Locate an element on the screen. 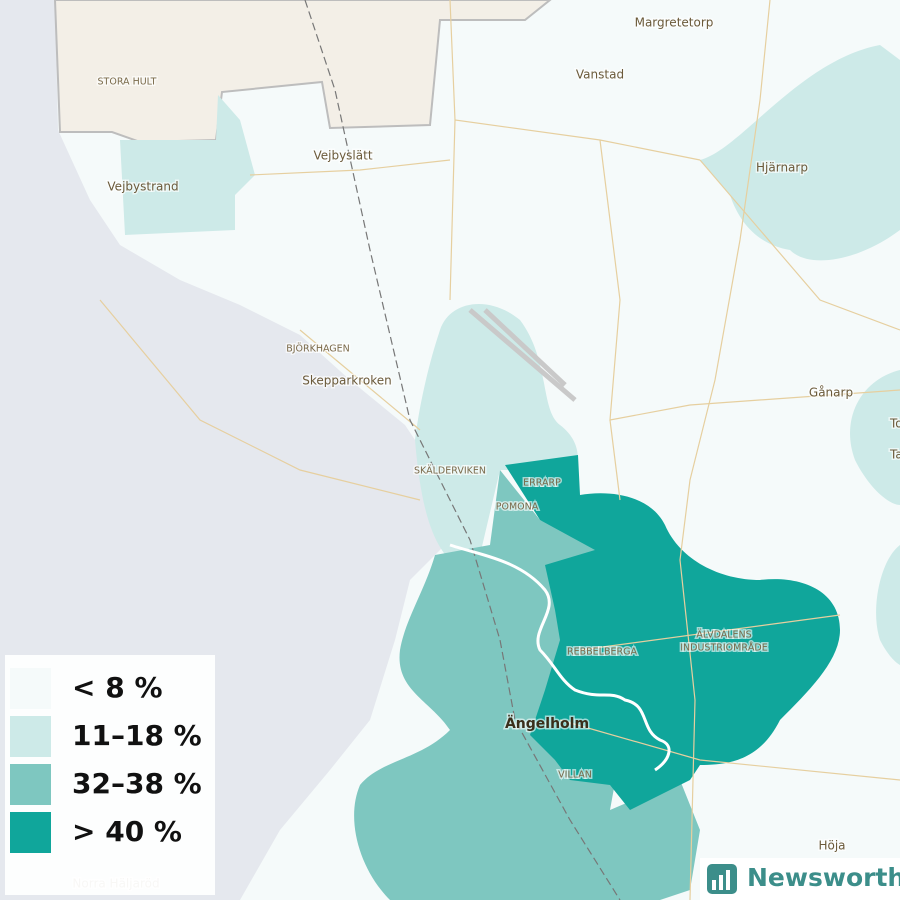 This screenshot has height=900, width=900. place-label: Gånarp is located at coordinates (831, 393).